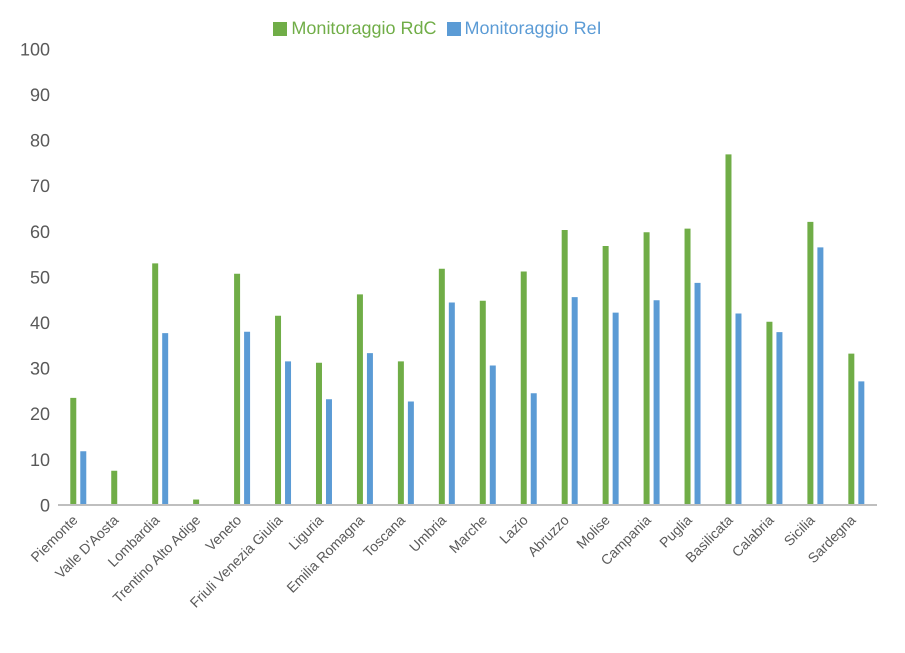  What do you see at coordinates (533, 28) in the screenshot?
I see `legend-label: Monitoraggio ReI` at bounding box center [533, 28].